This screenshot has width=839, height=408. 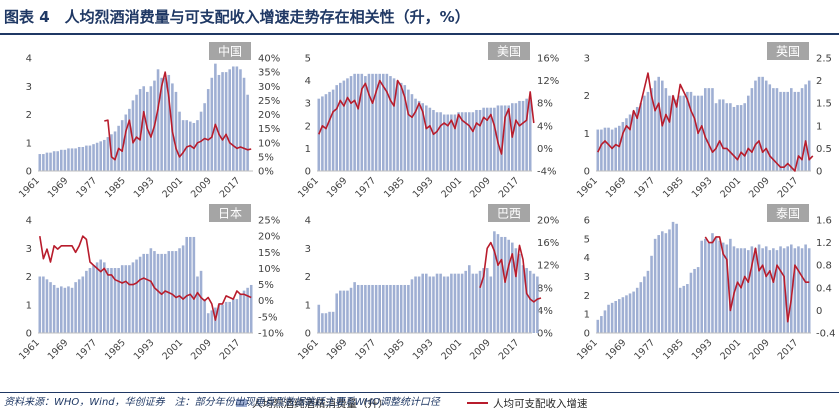 What do you see at coordinates (29, 87) in the screenshot?
I see `left-axis-tick-label: 3` at bounding box center [29, 87].